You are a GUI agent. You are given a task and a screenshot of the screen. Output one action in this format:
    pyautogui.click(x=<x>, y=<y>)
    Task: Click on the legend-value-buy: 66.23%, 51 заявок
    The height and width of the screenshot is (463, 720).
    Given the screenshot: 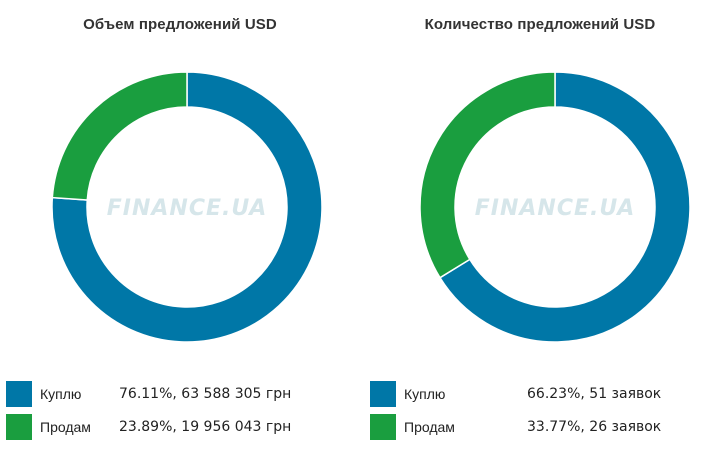 What is the action you would take?
    pyautogui.click(x=594, y=394)
    